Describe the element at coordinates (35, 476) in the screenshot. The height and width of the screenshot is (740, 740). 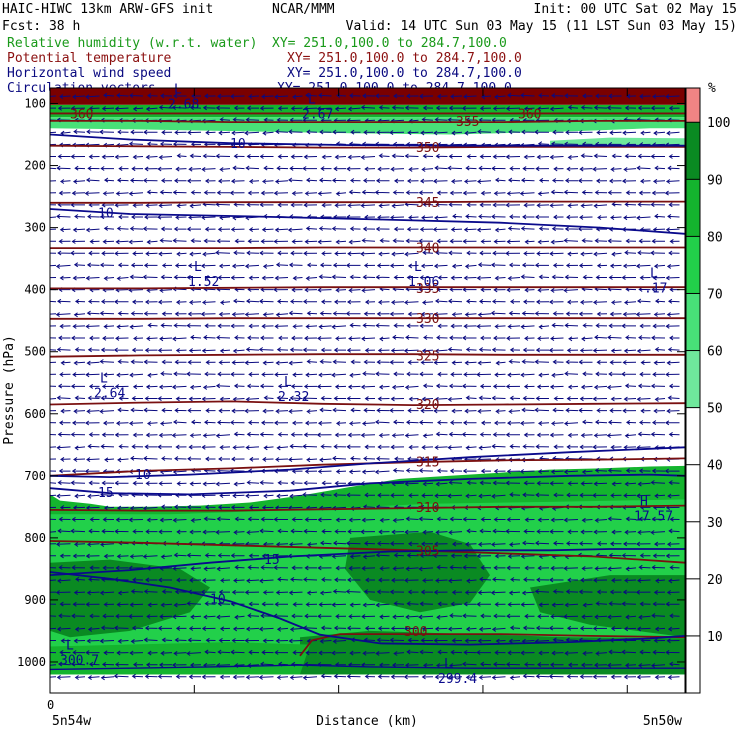
I see `y-tick-label: 700` at that location.